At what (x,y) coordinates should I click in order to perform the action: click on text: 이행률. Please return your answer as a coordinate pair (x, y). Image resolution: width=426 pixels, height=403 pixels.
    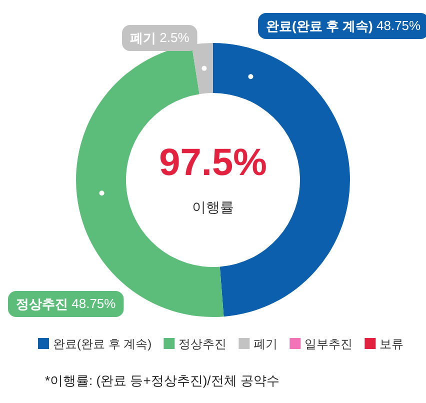
    Looking at the image, I should click on (213, 207).